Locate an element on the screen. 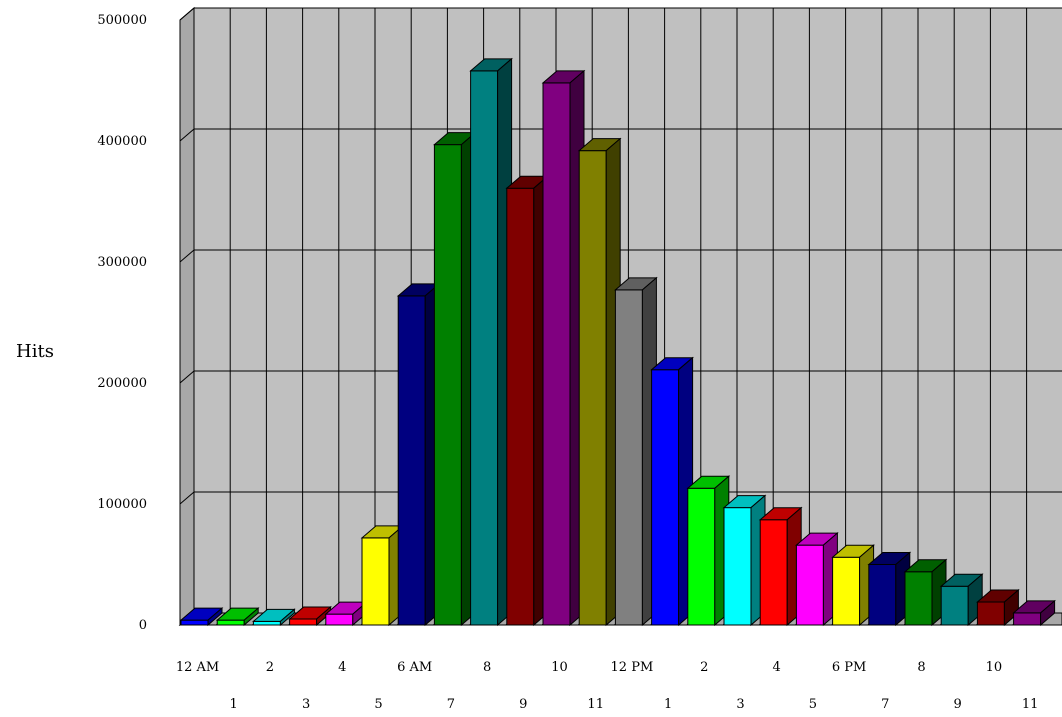 The image size is (1062, 717). x-tick-label: 12 PM is located at coordinates (632, 667).